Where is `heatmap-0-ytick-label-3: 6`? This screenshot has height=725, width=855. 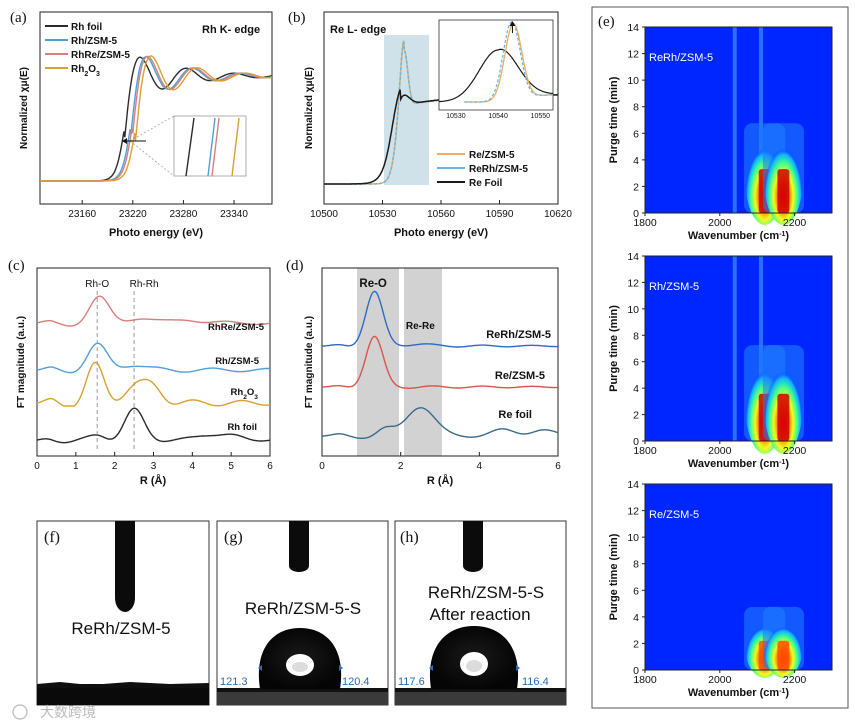 heatmap-0-ytick-label-3: 6 is located at coordinates (636, 134).